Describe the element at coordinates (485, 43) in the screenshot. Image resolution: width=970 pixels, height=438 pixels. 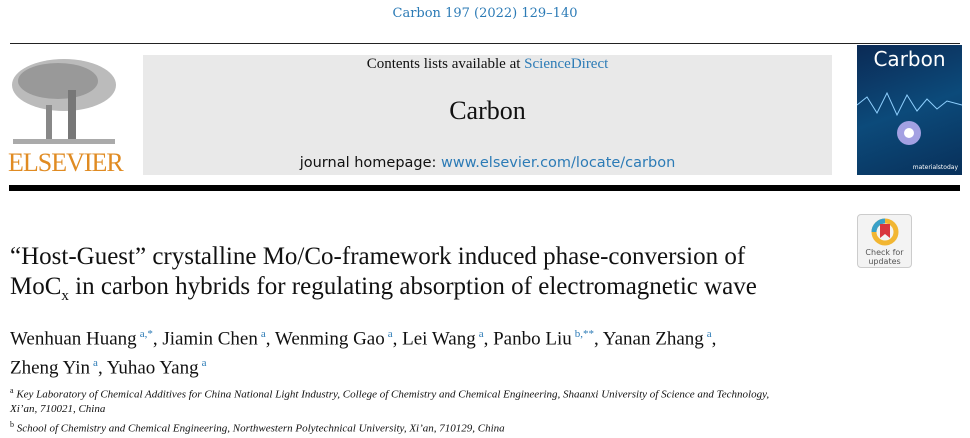
I see `divider` at that location.